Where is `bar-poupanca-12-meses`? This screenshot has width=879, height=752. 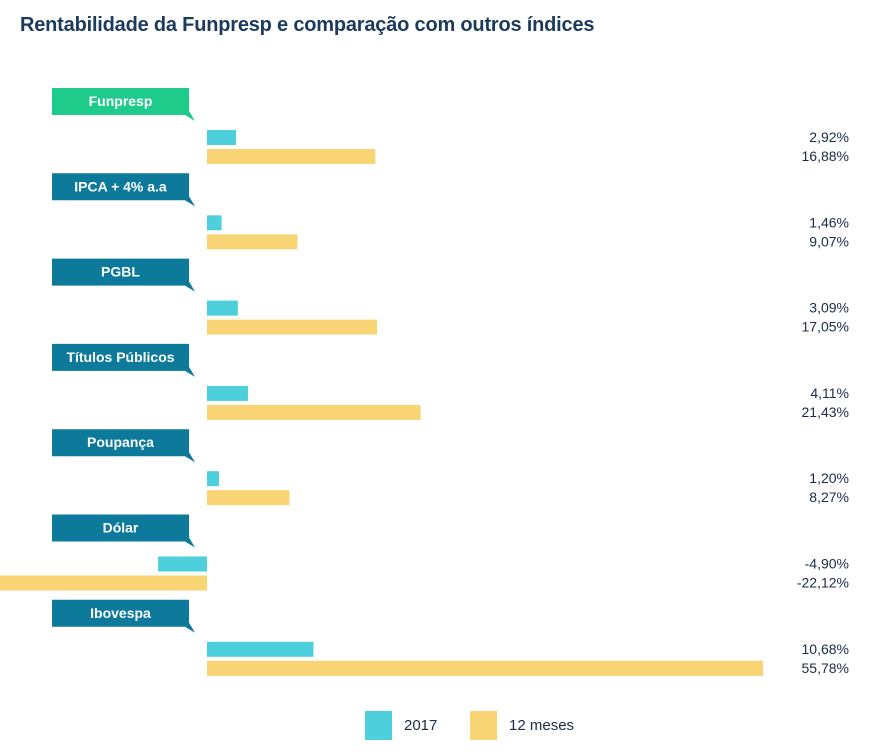 bar-poupanca-12-meses is located at coordinates (248, 498).